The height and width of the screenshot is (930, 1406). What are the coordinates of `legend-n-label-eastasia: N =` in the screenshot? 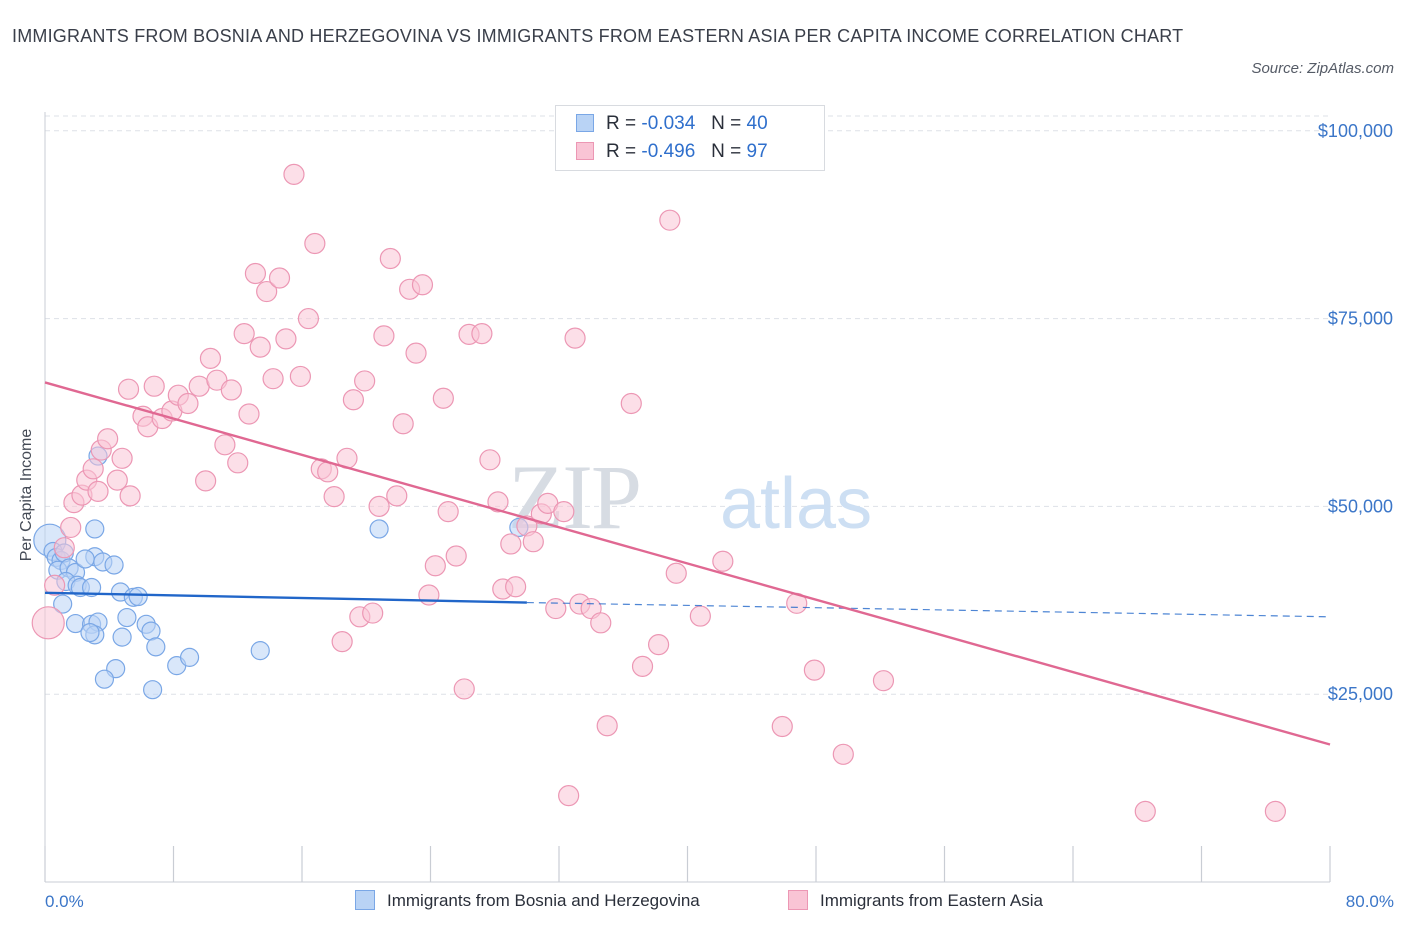 It's located at (726, 151).